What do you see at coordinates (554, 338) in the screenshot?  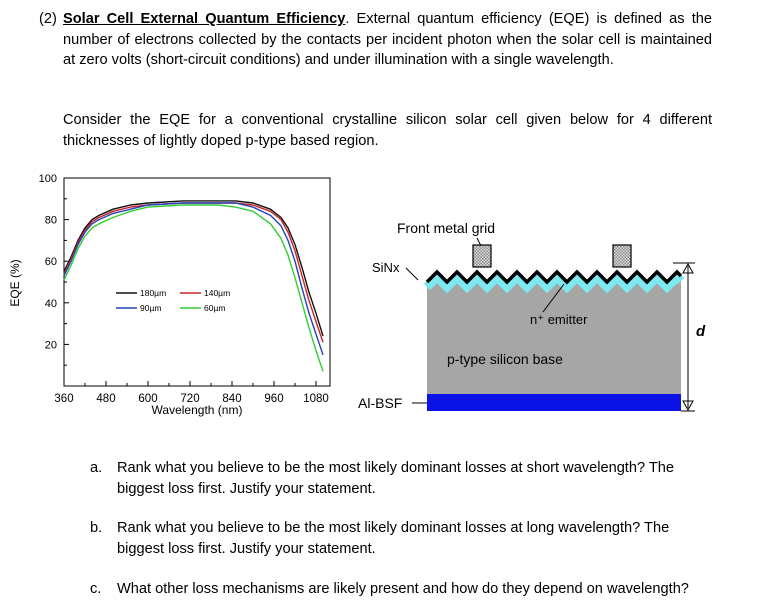 I see `p-type-base` at bounding box center [554, 338].